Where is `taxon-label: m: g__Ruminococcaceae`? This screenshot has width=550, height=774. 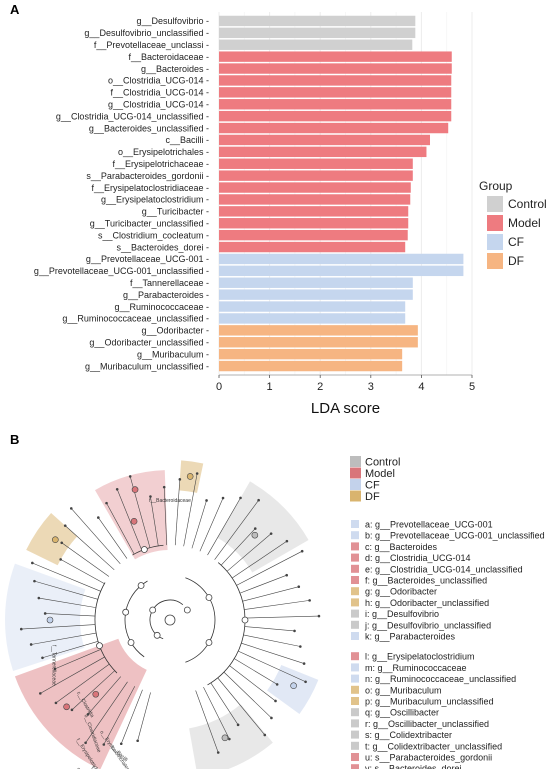 taxon-label: m: g__Ruminococcaceae is located at coordinates (416, 668).